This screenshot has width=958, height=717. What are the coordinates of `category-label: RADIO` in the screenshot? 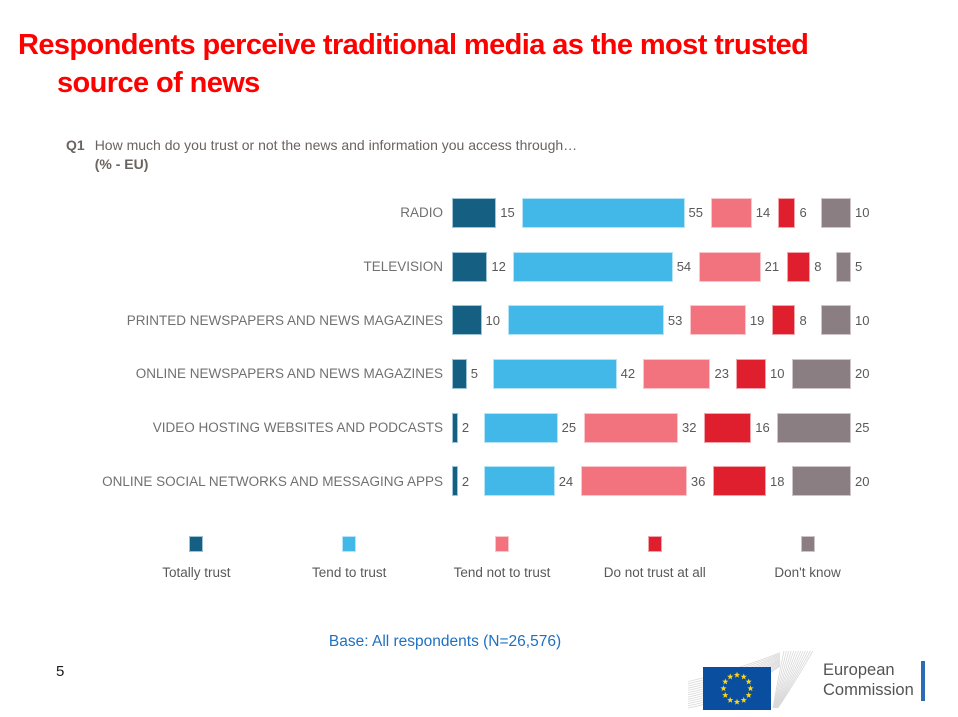 It's located at (421, 213).